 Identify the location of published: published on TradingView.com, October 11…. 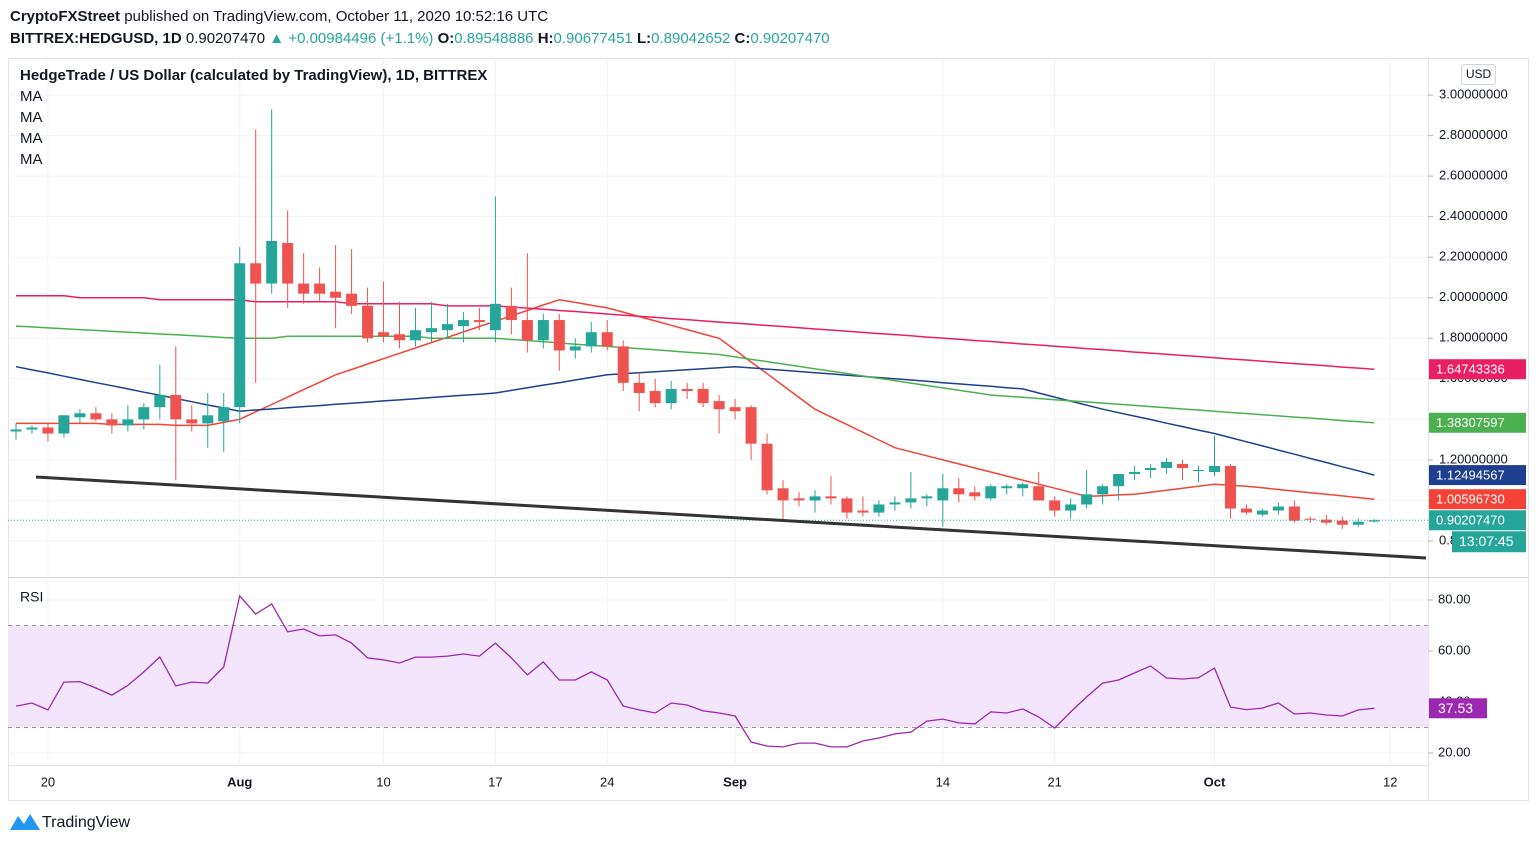
(336, 16).